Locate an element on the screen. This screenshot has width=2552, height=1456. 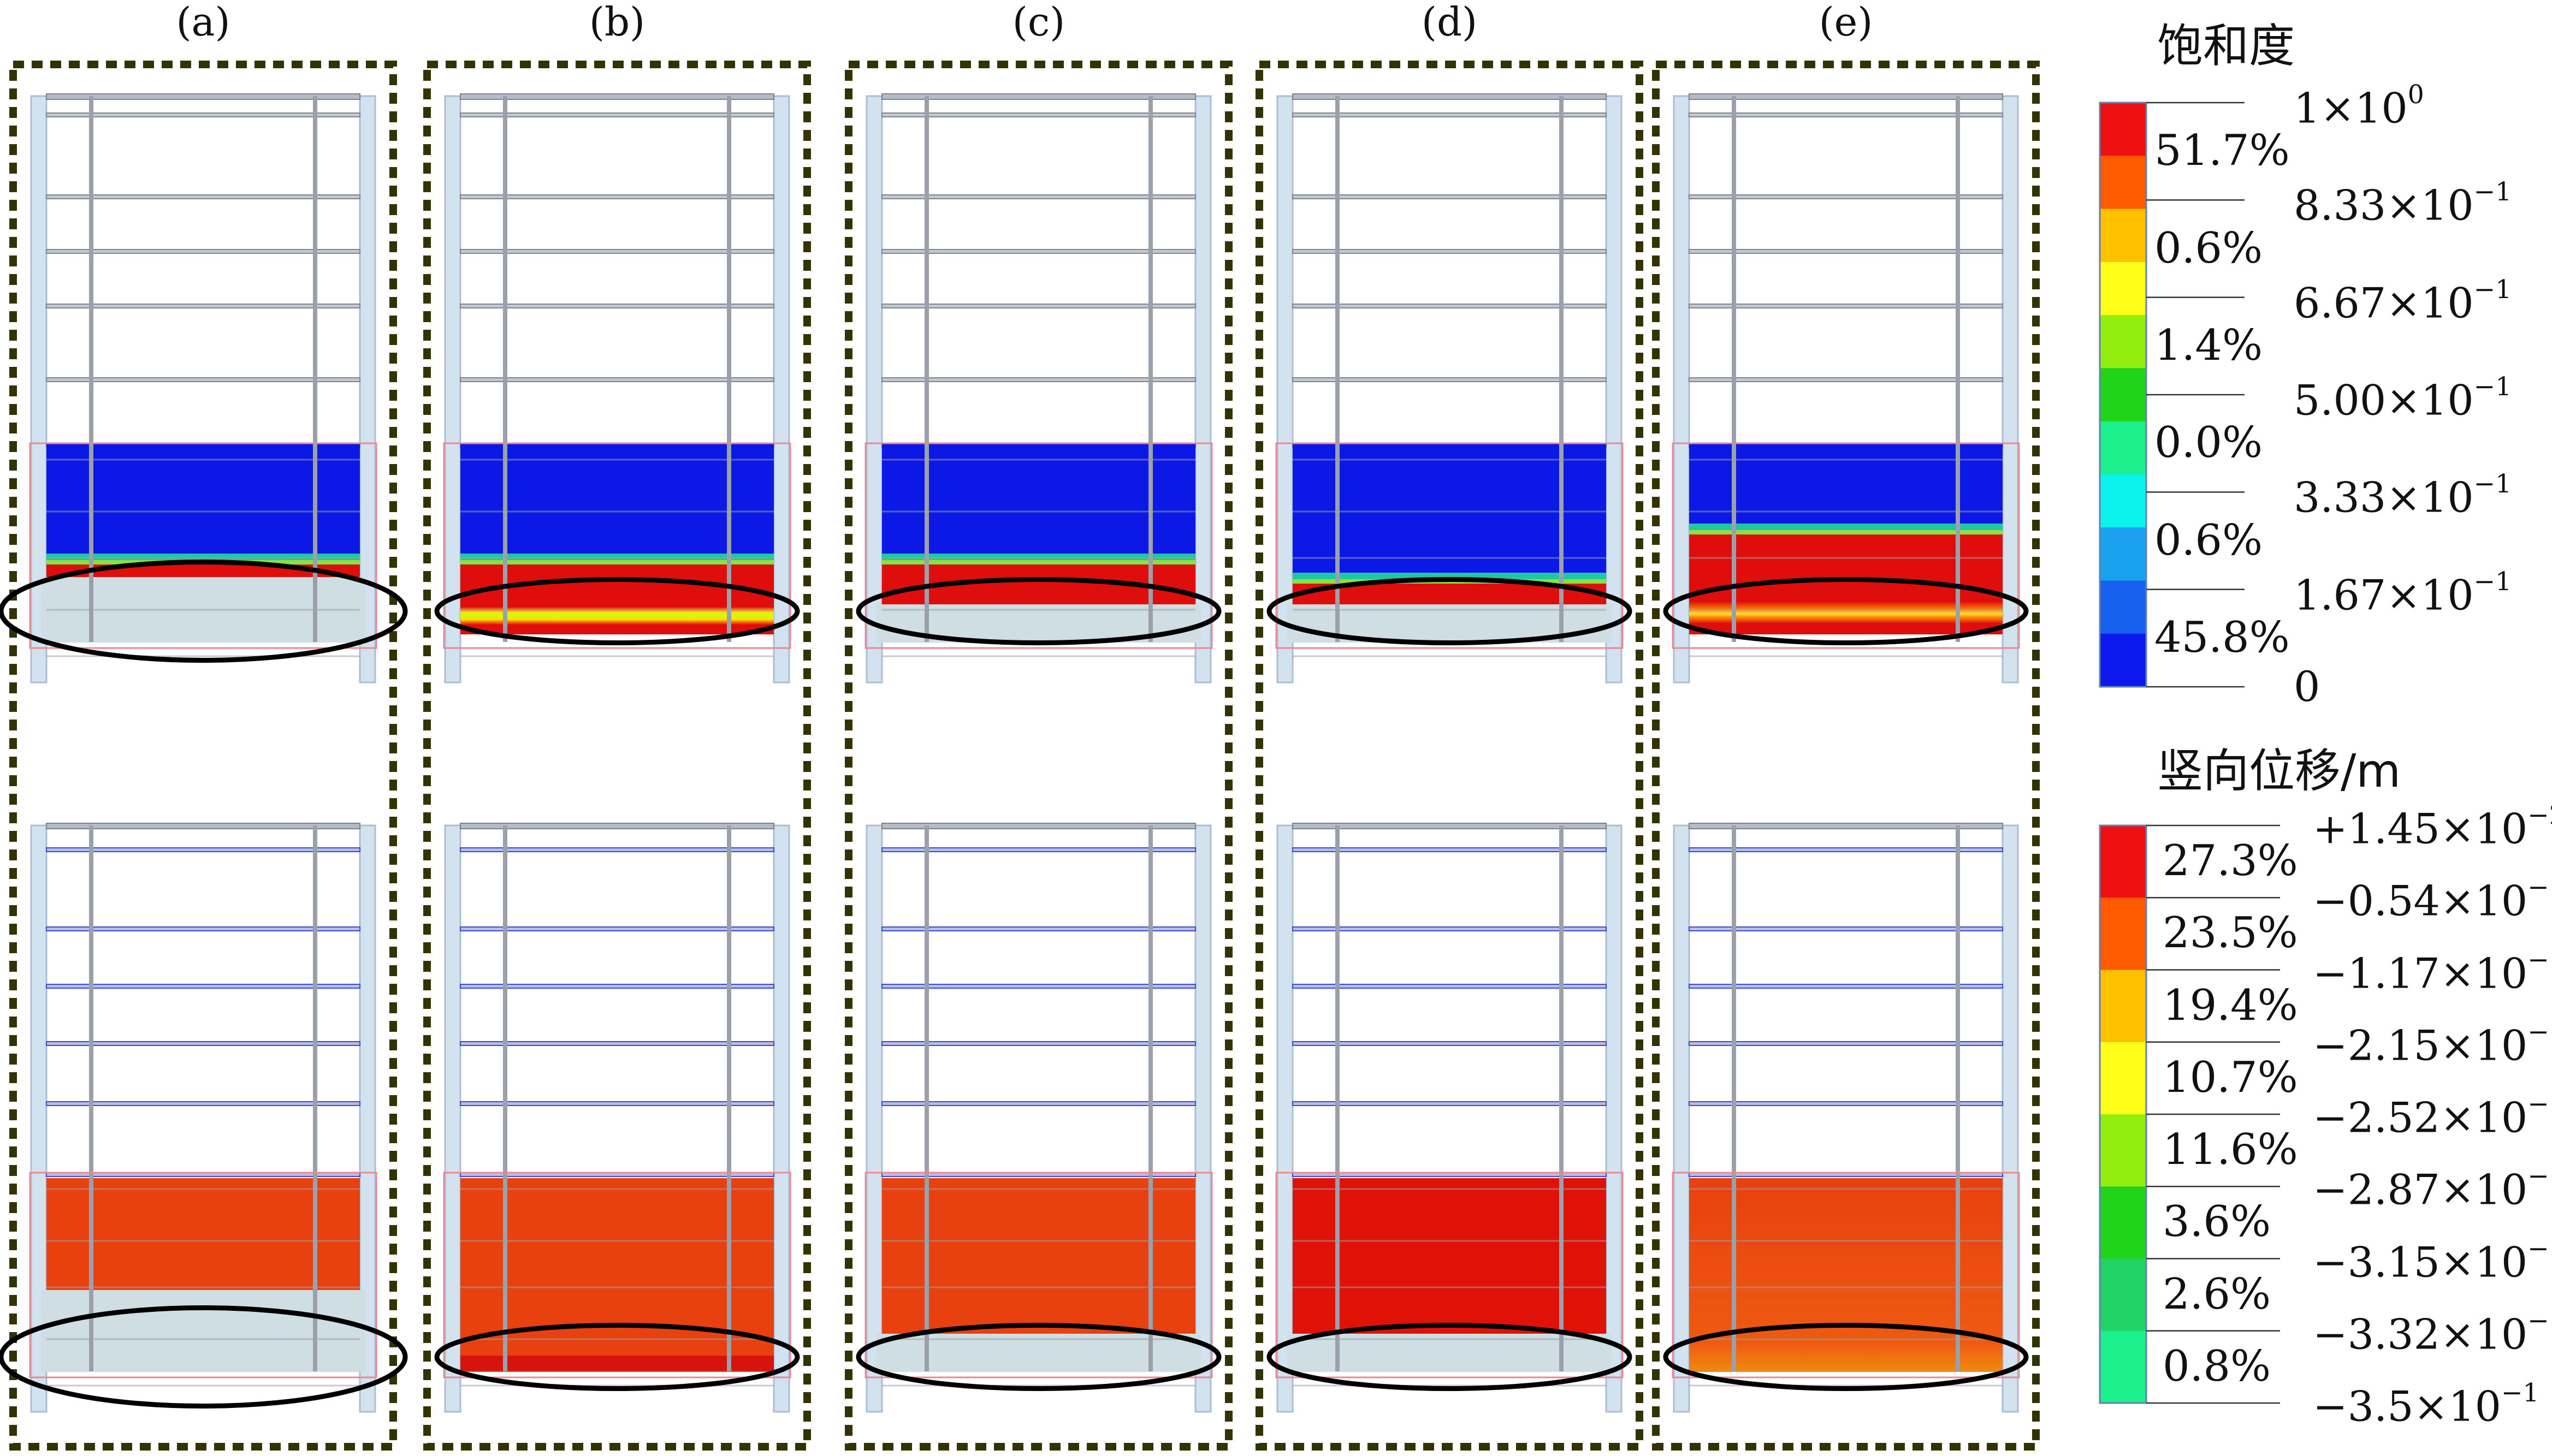
displacement-value: −3.15×10−1 is located at coordinates (2432, 1258).